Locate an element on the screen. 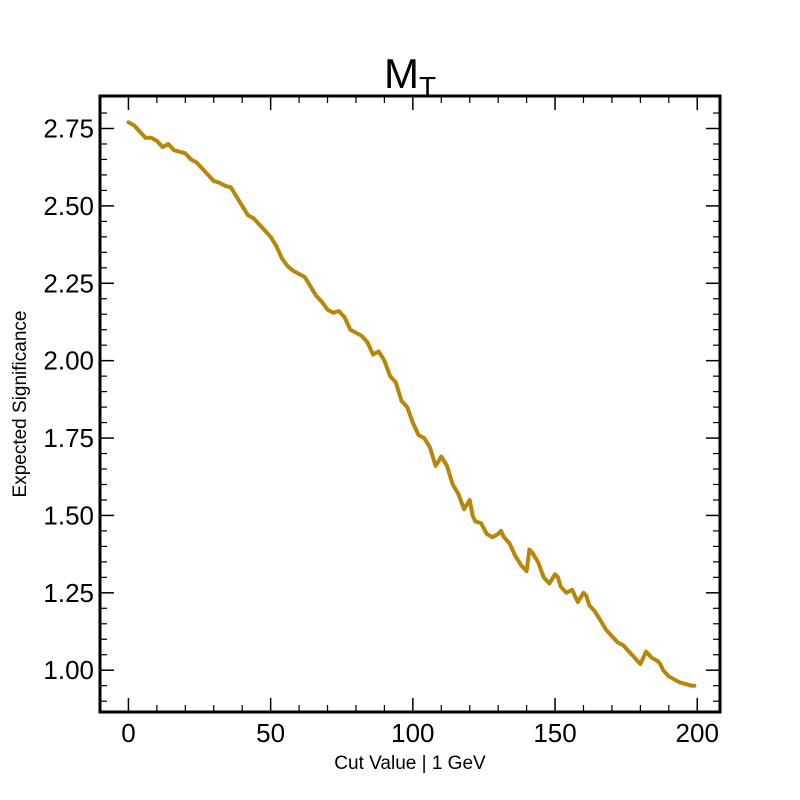 The image size is (800, 800). x-tick-label: 0 is located at coordinates (128, 733).